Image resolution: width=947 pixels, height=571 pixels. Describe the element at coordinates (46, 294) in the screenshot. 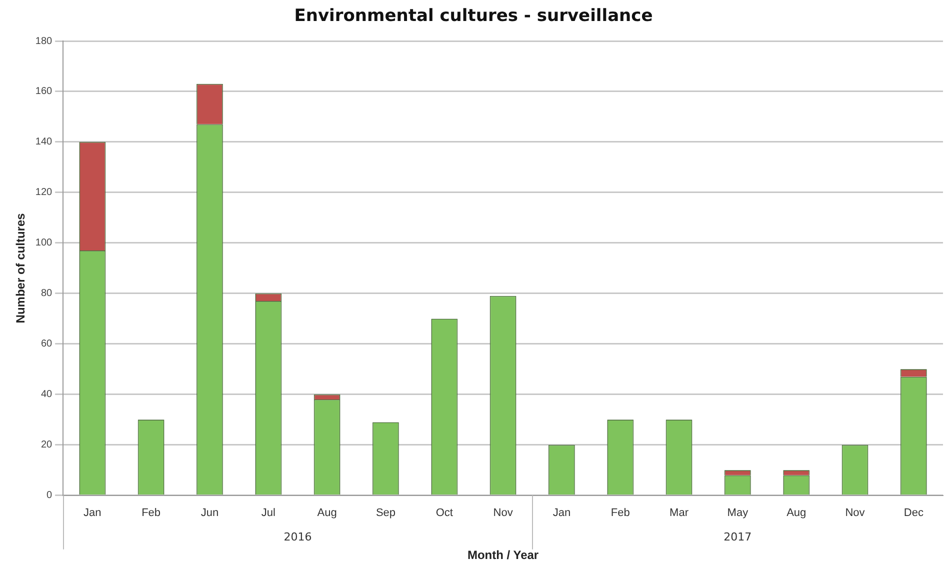

I see `y-tick-label: 80` at that location.